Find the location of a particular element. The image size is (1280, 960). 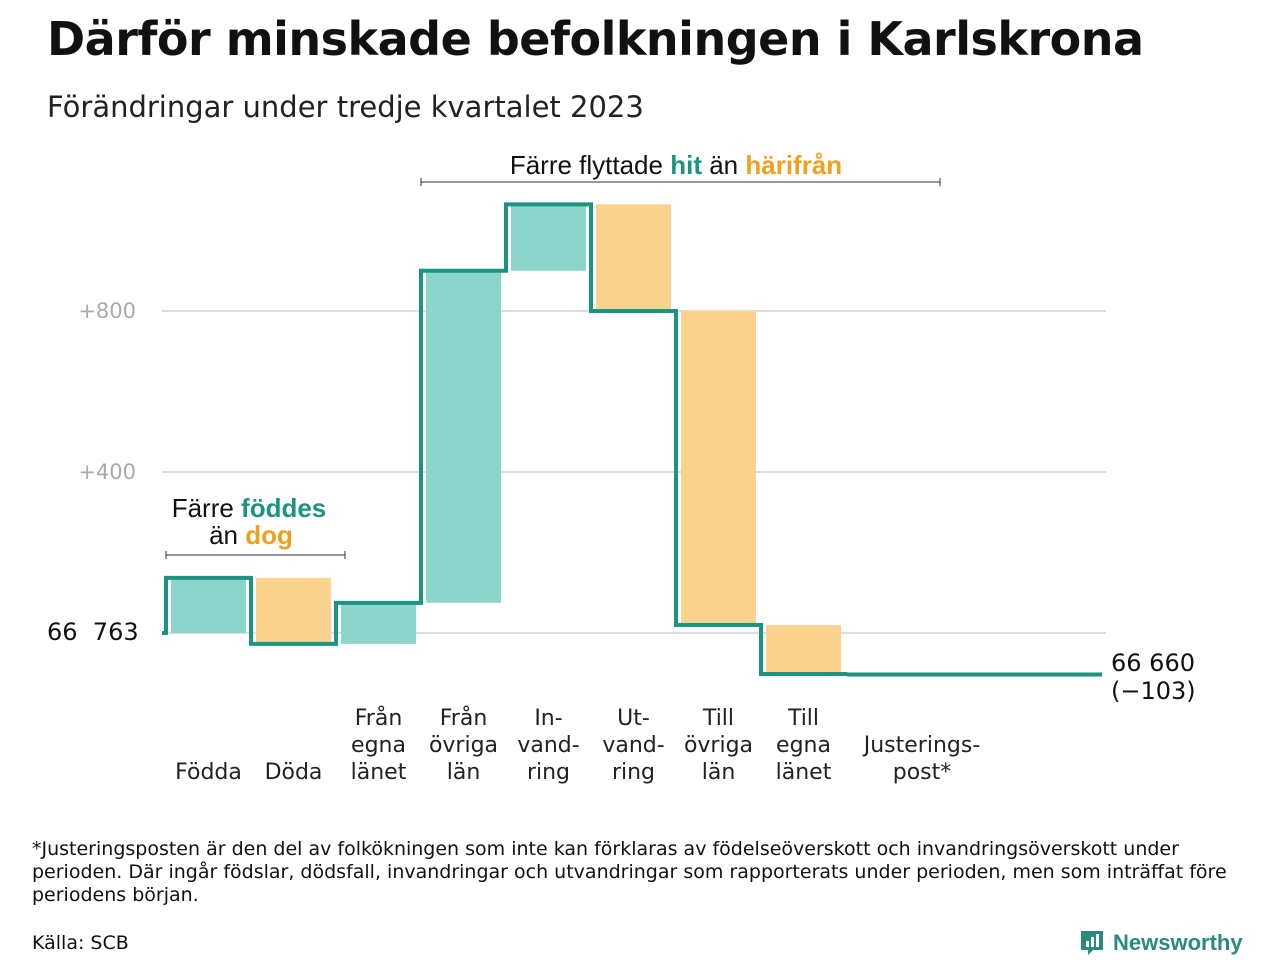

migration-ann-hit: hit is located at coordinates (686, 165).